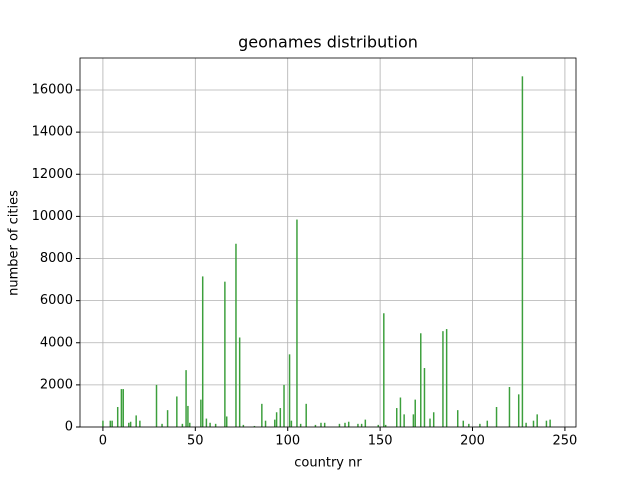 This screenshot has width=640, height=480. Describe the element at coordinates (52, 216) in the screenshot. I see `y-tick-label: 10000` at that location.